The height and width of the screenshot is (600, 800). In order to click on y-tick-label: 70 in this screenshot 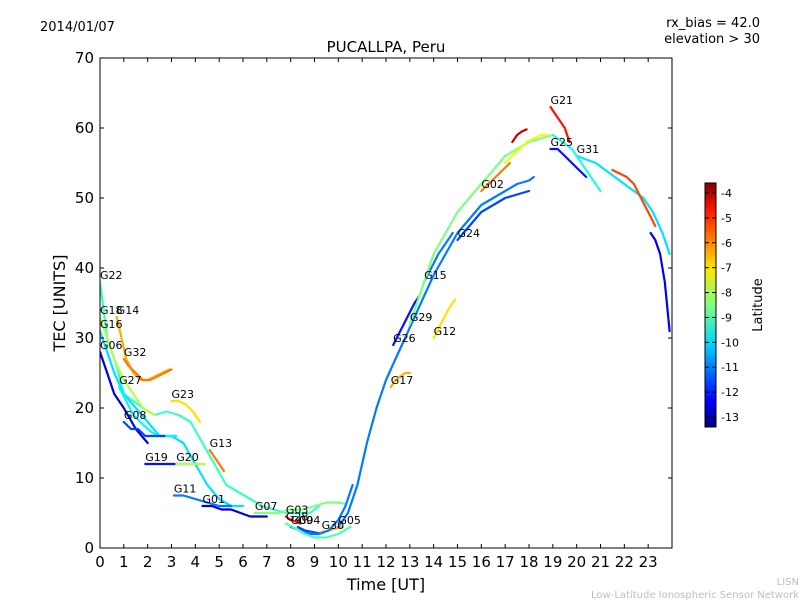, I will do `click(84, 58)`.